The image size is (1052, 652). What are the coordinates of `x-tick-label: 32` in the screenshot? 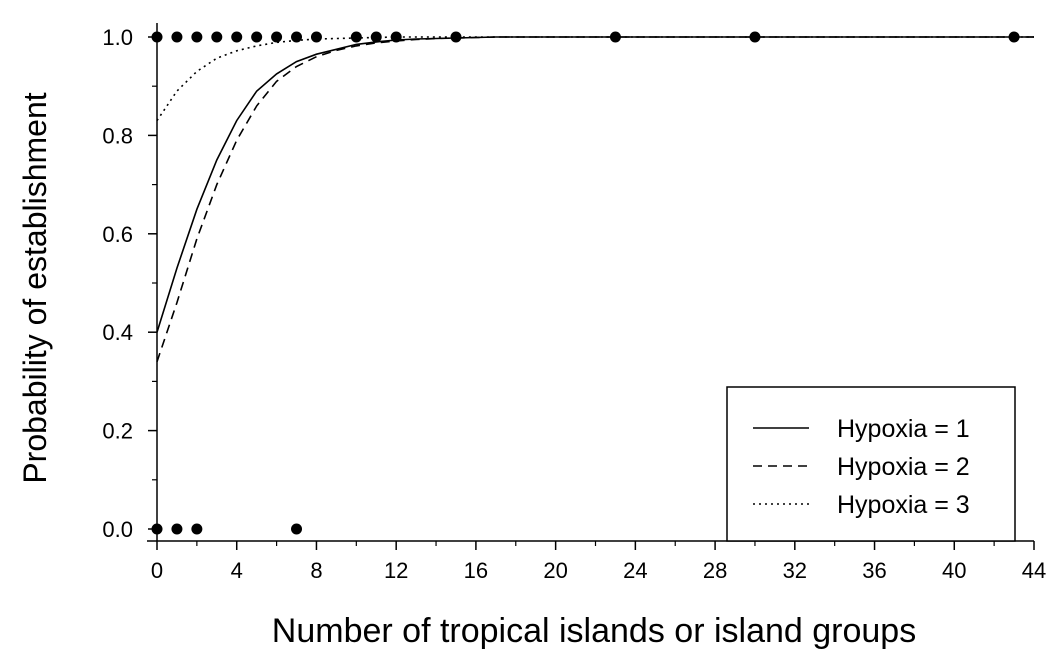 It's located at (795, 570).